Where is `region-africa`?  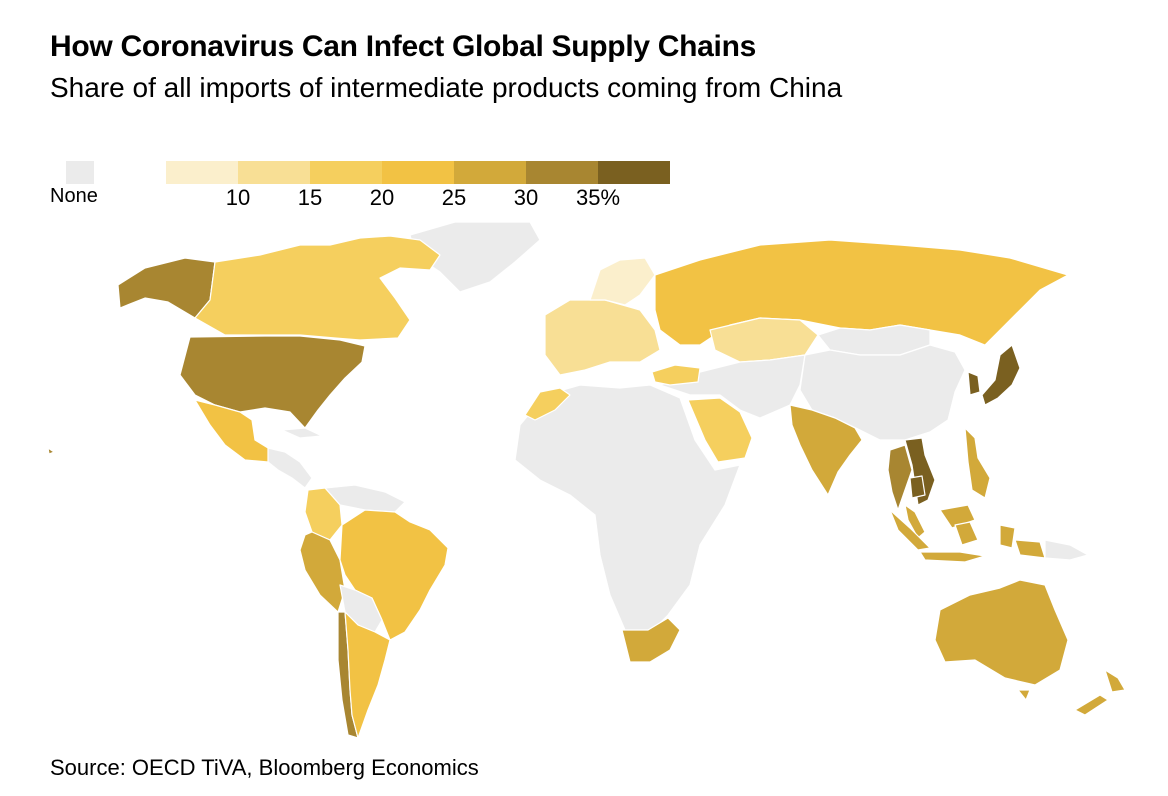
region-africa is located at coordinates (627, 510).